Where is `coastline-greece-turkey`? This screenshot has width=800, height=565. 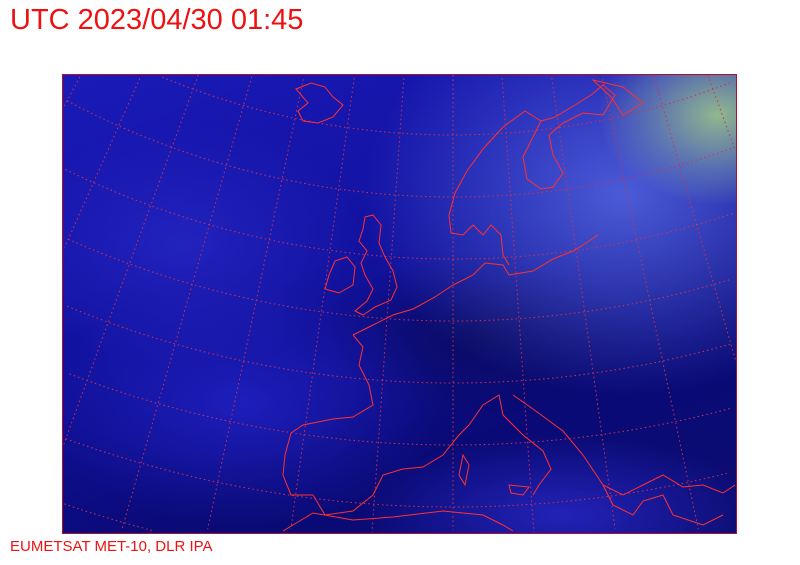
coastline-greece-turkey is located at coordinates (663, 505).